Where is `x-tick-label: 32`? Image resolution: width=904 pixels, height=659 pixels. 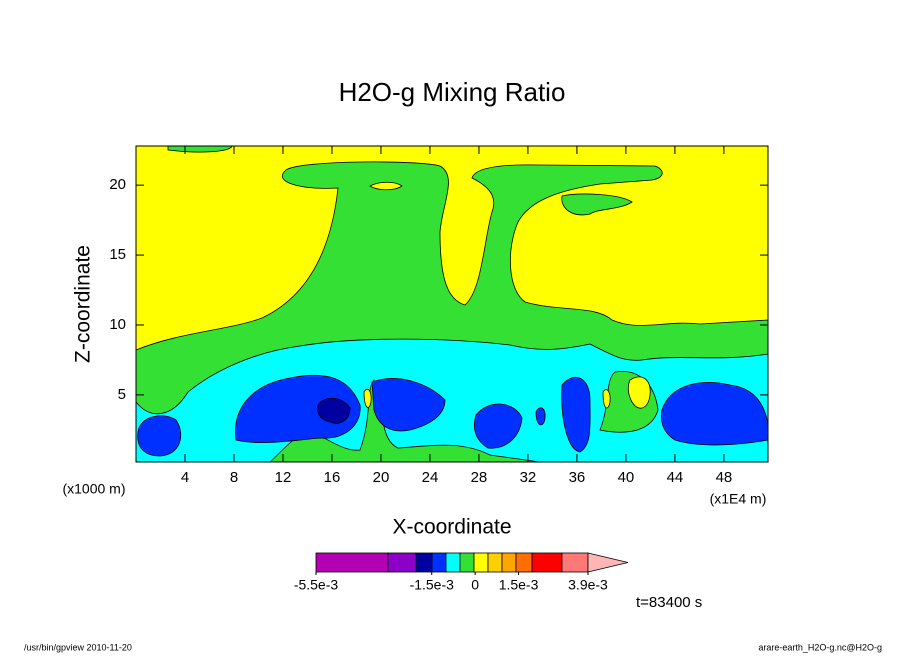
x-tick-label: 32 is located at coordinates (528, 477).